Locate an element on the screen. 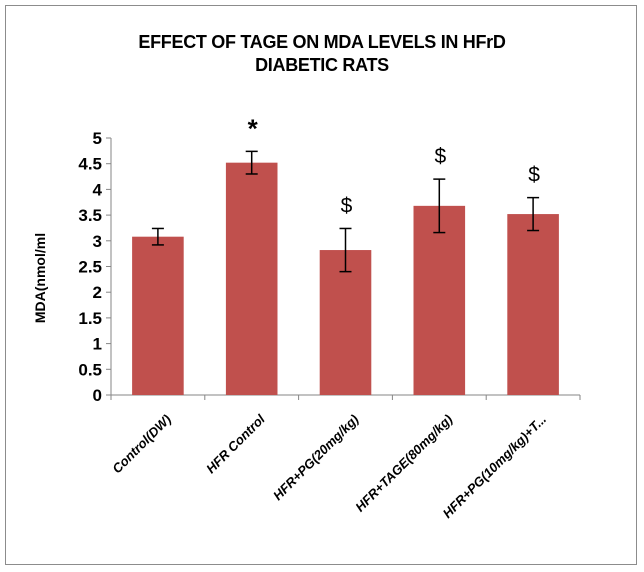  y-tick-label: 3.5 is located at coordinates (90, 215).